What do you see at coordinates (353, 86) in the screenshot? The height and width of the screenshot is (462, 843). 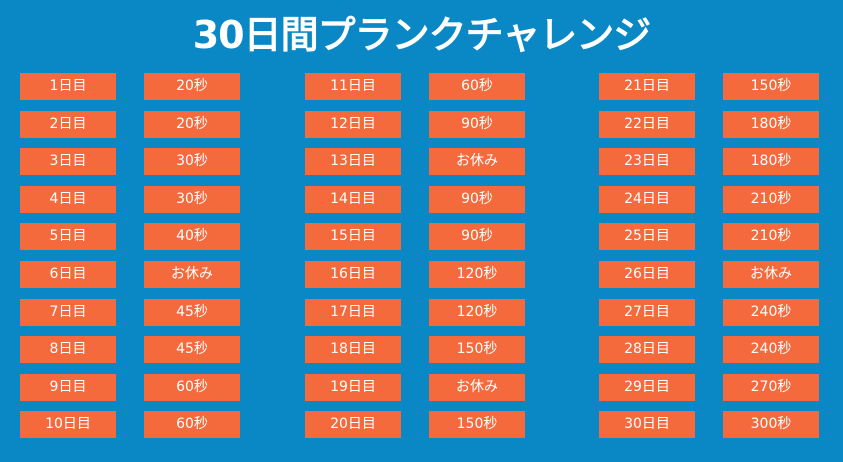 I see `day-label: 11日目` at bounding box center [353, 86].